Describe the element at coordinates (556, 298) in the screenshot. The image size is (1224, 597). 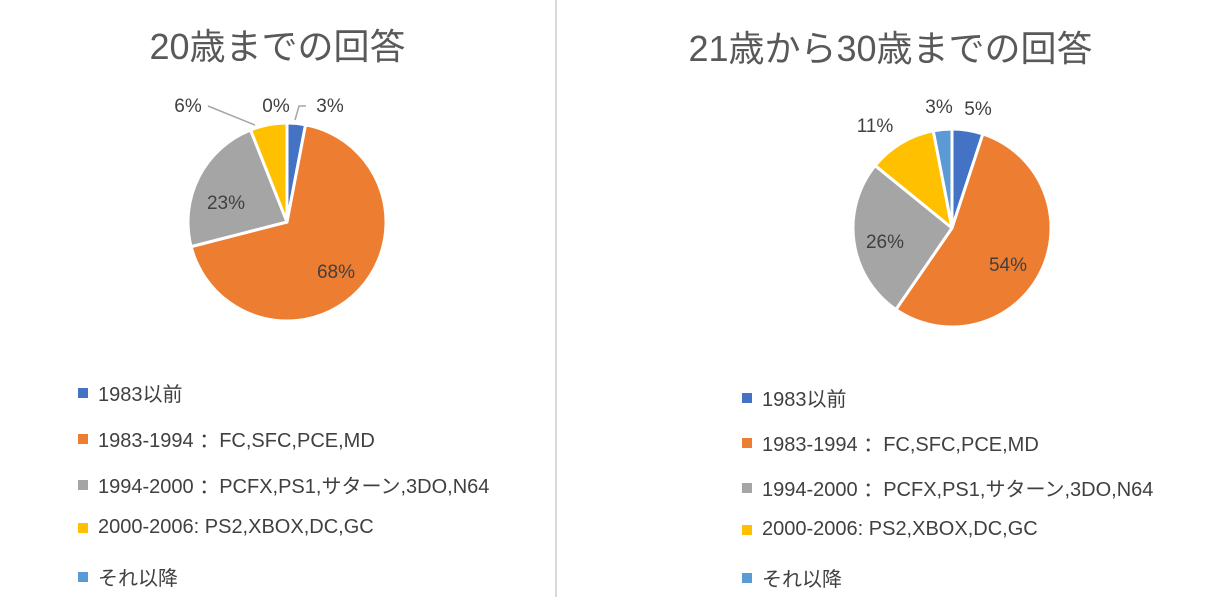
I see `panel-divider` at that location.